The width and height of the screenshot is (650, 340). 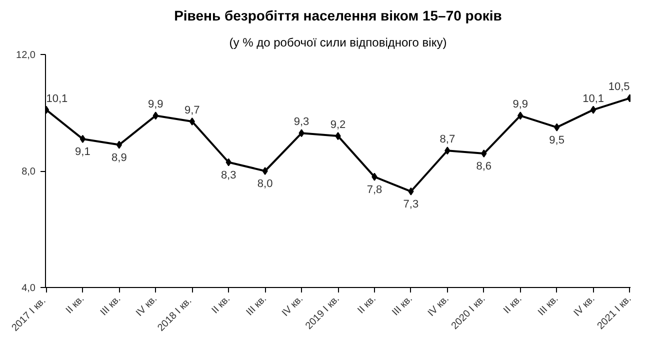 I want to click on data-label: 7,3, so click(x=411, y=204).